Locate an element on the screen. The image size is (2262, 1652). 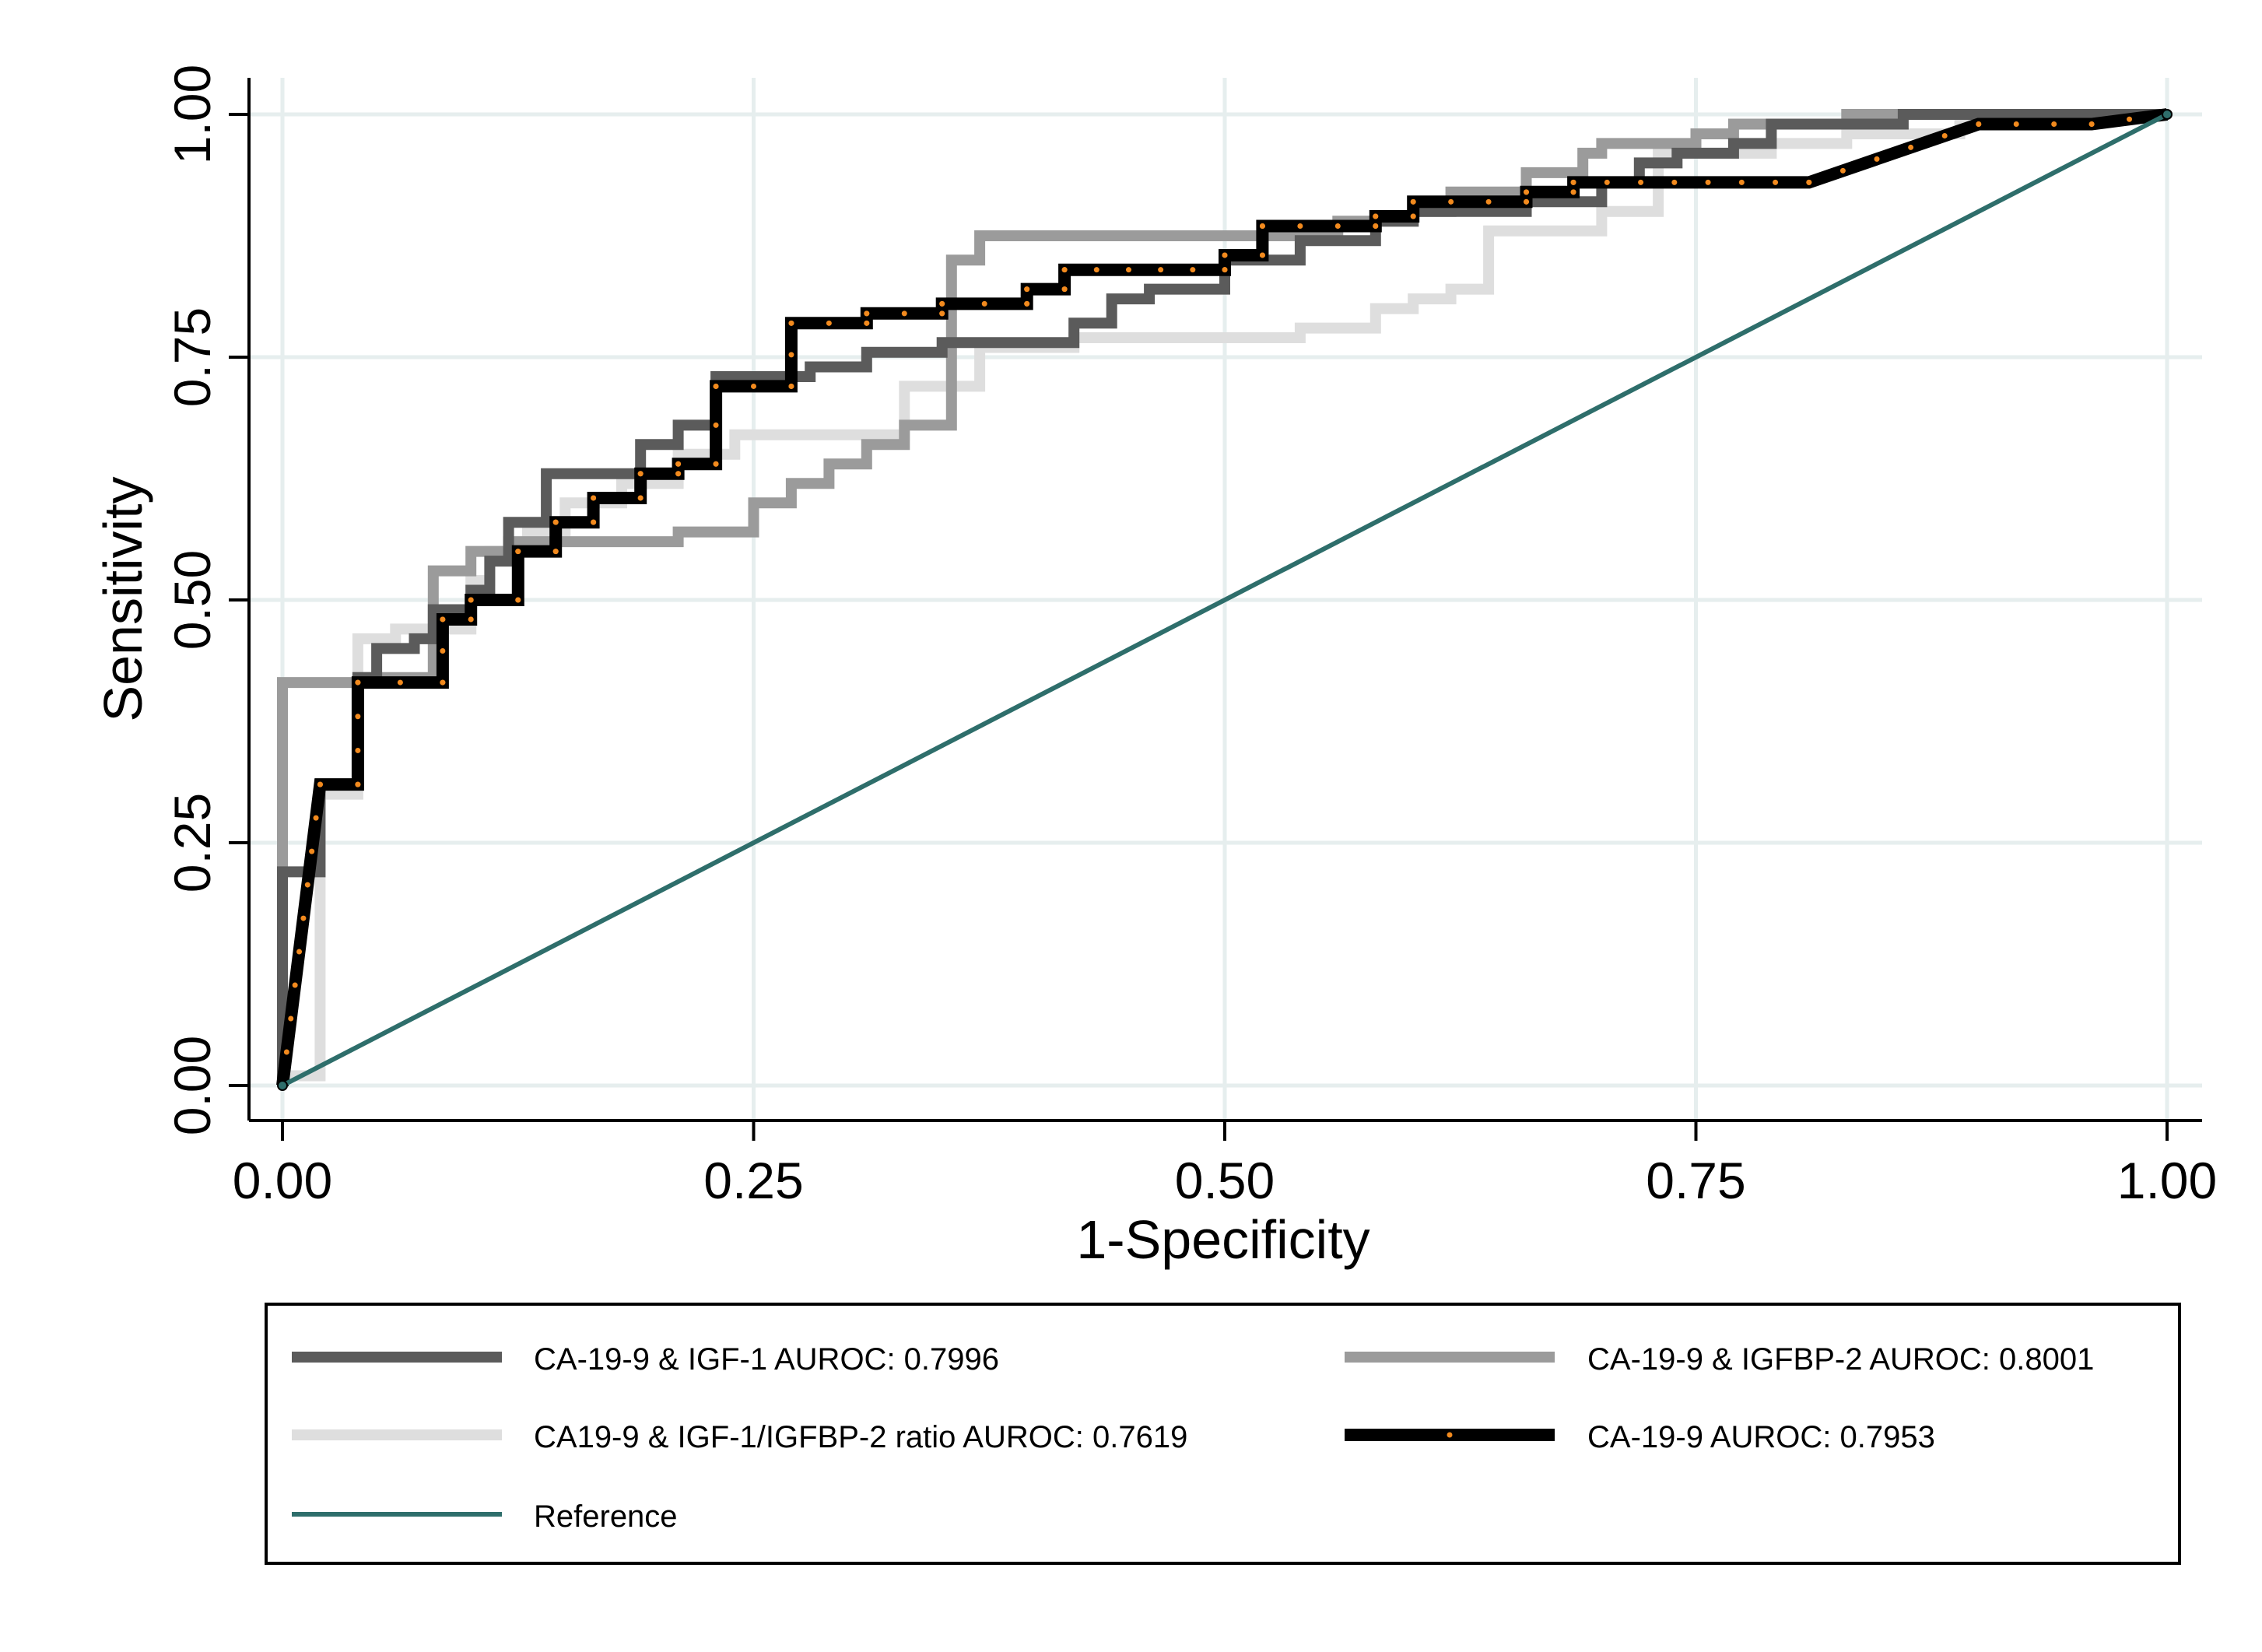
x-tick-label: 0.75 is located at coordinates (1695, 1180).